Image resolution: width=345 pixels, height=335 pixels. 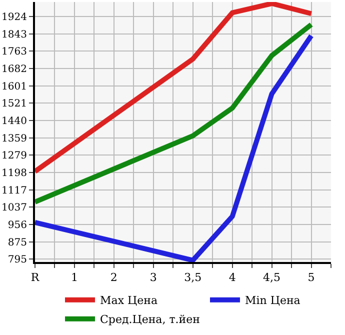 I want to click on x-tick-label: 2, so click(x=114, y=277).